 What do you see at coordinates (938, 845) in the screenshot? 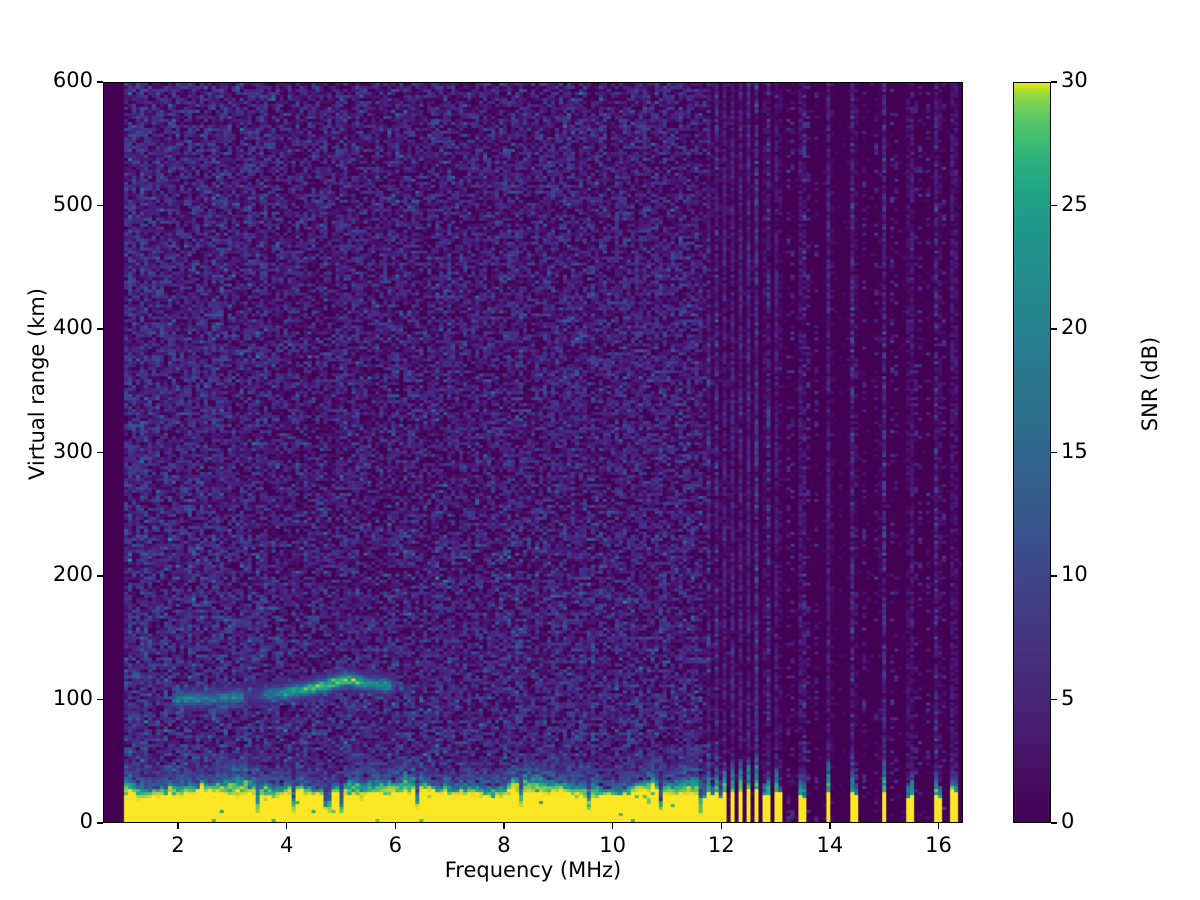
I see `x-tick-label: 16` at bounding box center [938, 845].